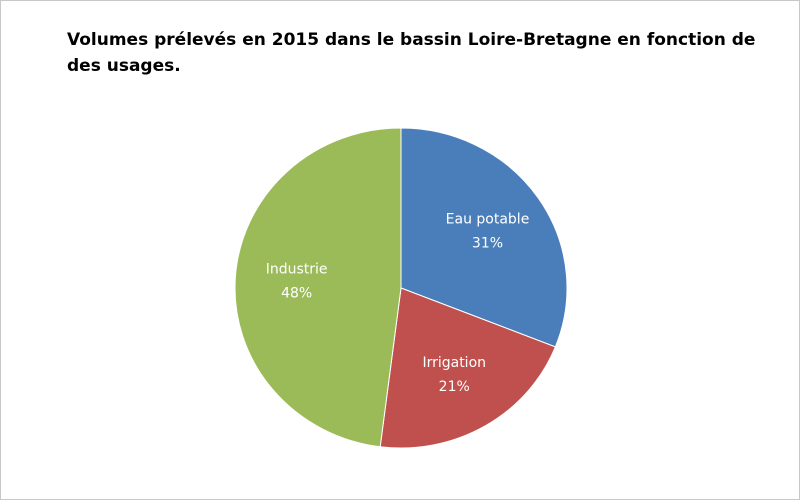 This screenshot has height=500, width=800. What do you see at coordinates (297, 270) in the screenshot?
I see `slice-label: Industrie` at bounding box center [297, 270].